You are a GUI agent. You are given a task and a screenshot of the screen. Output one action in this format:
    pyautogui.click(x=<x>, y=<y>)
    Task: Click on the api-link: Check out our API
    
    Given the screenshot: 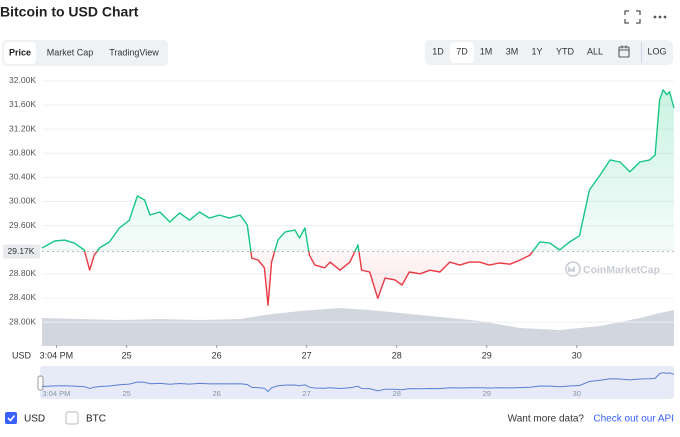 What is the action you would take?
    pyautogui.click(x=633, y=419)
    